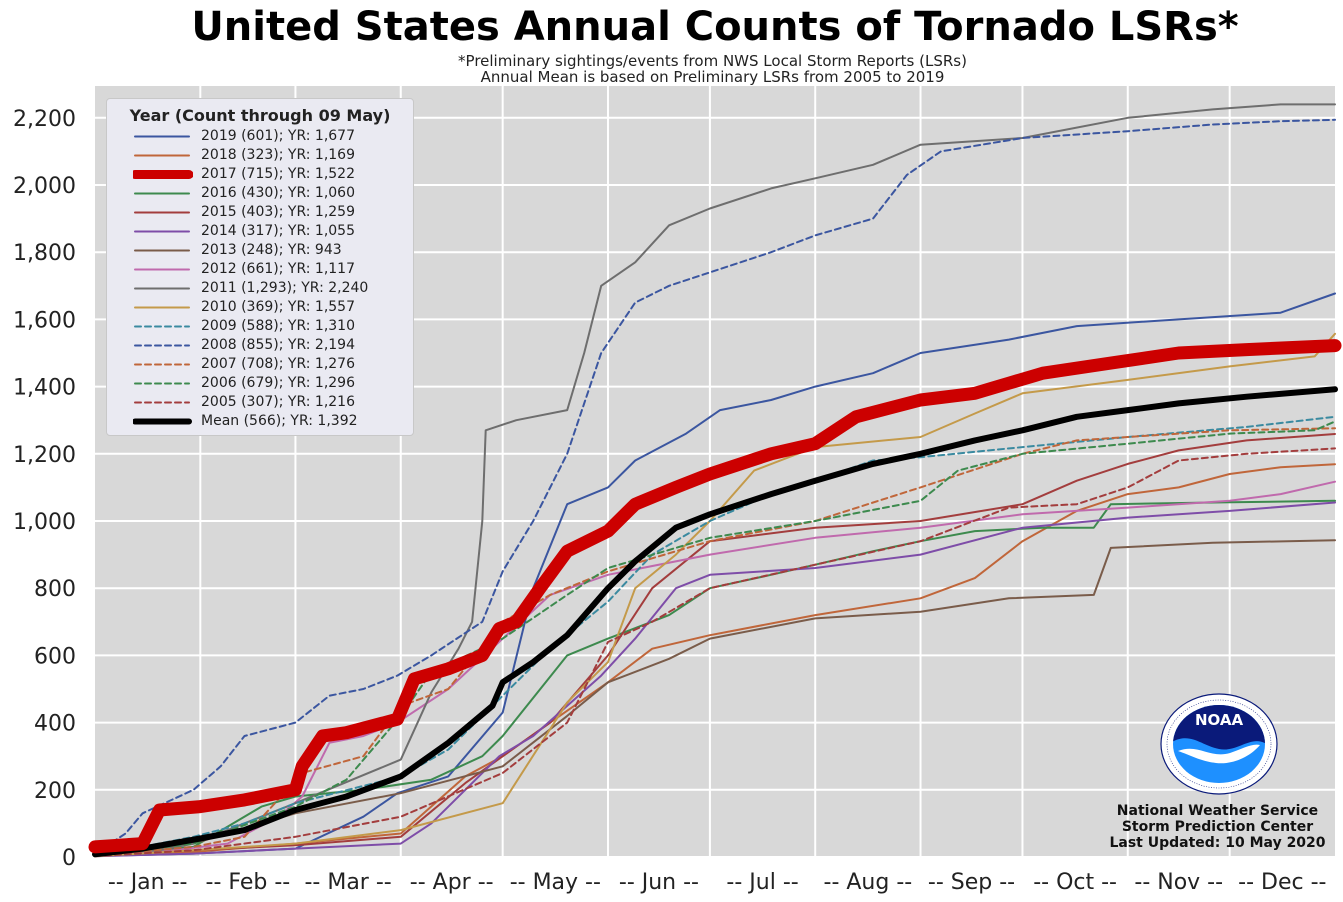  What do you see at coordinates (1282, 882) in the screenshot?
I see `x-tick-label: -- Dec --` at bounding box center [1282, 882].